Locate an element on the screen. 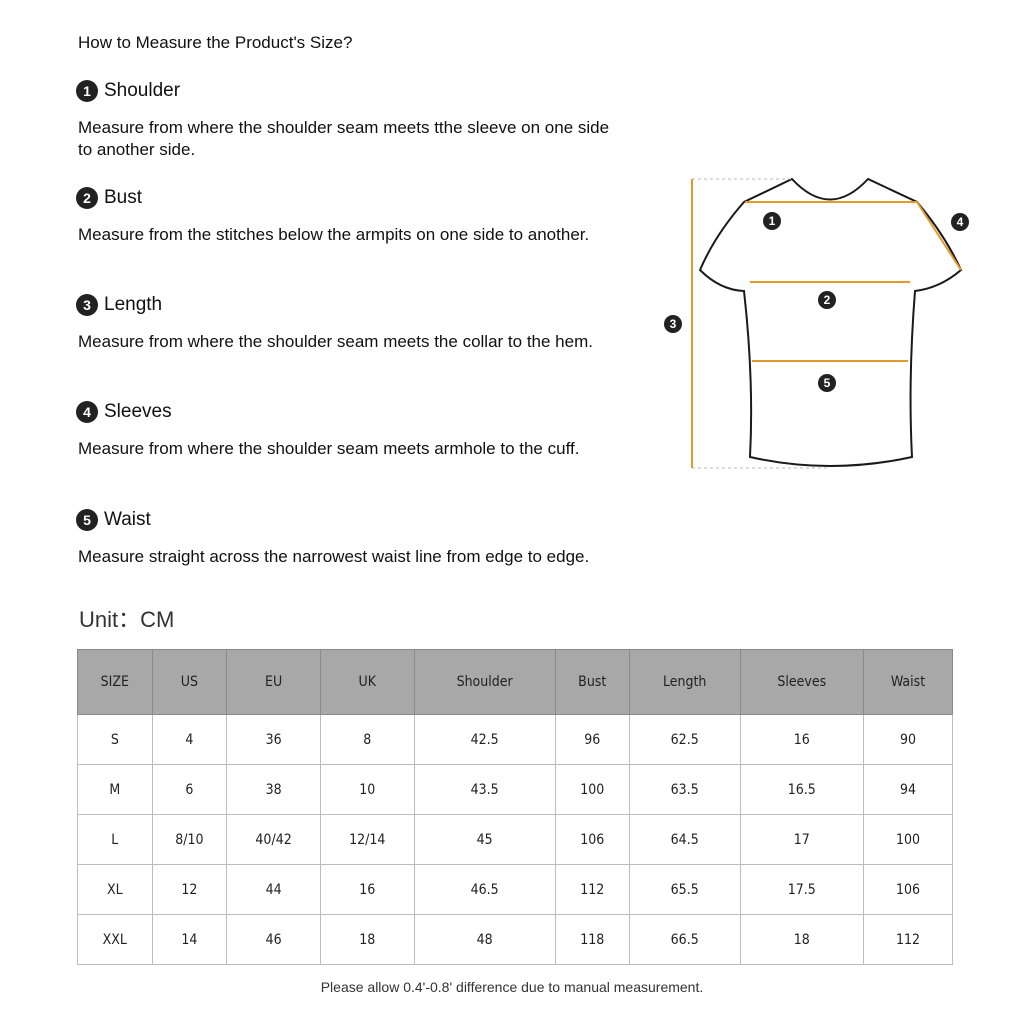 The image size is (1024, 1024). svg-text: 2 is located at coordinates (827, 300).